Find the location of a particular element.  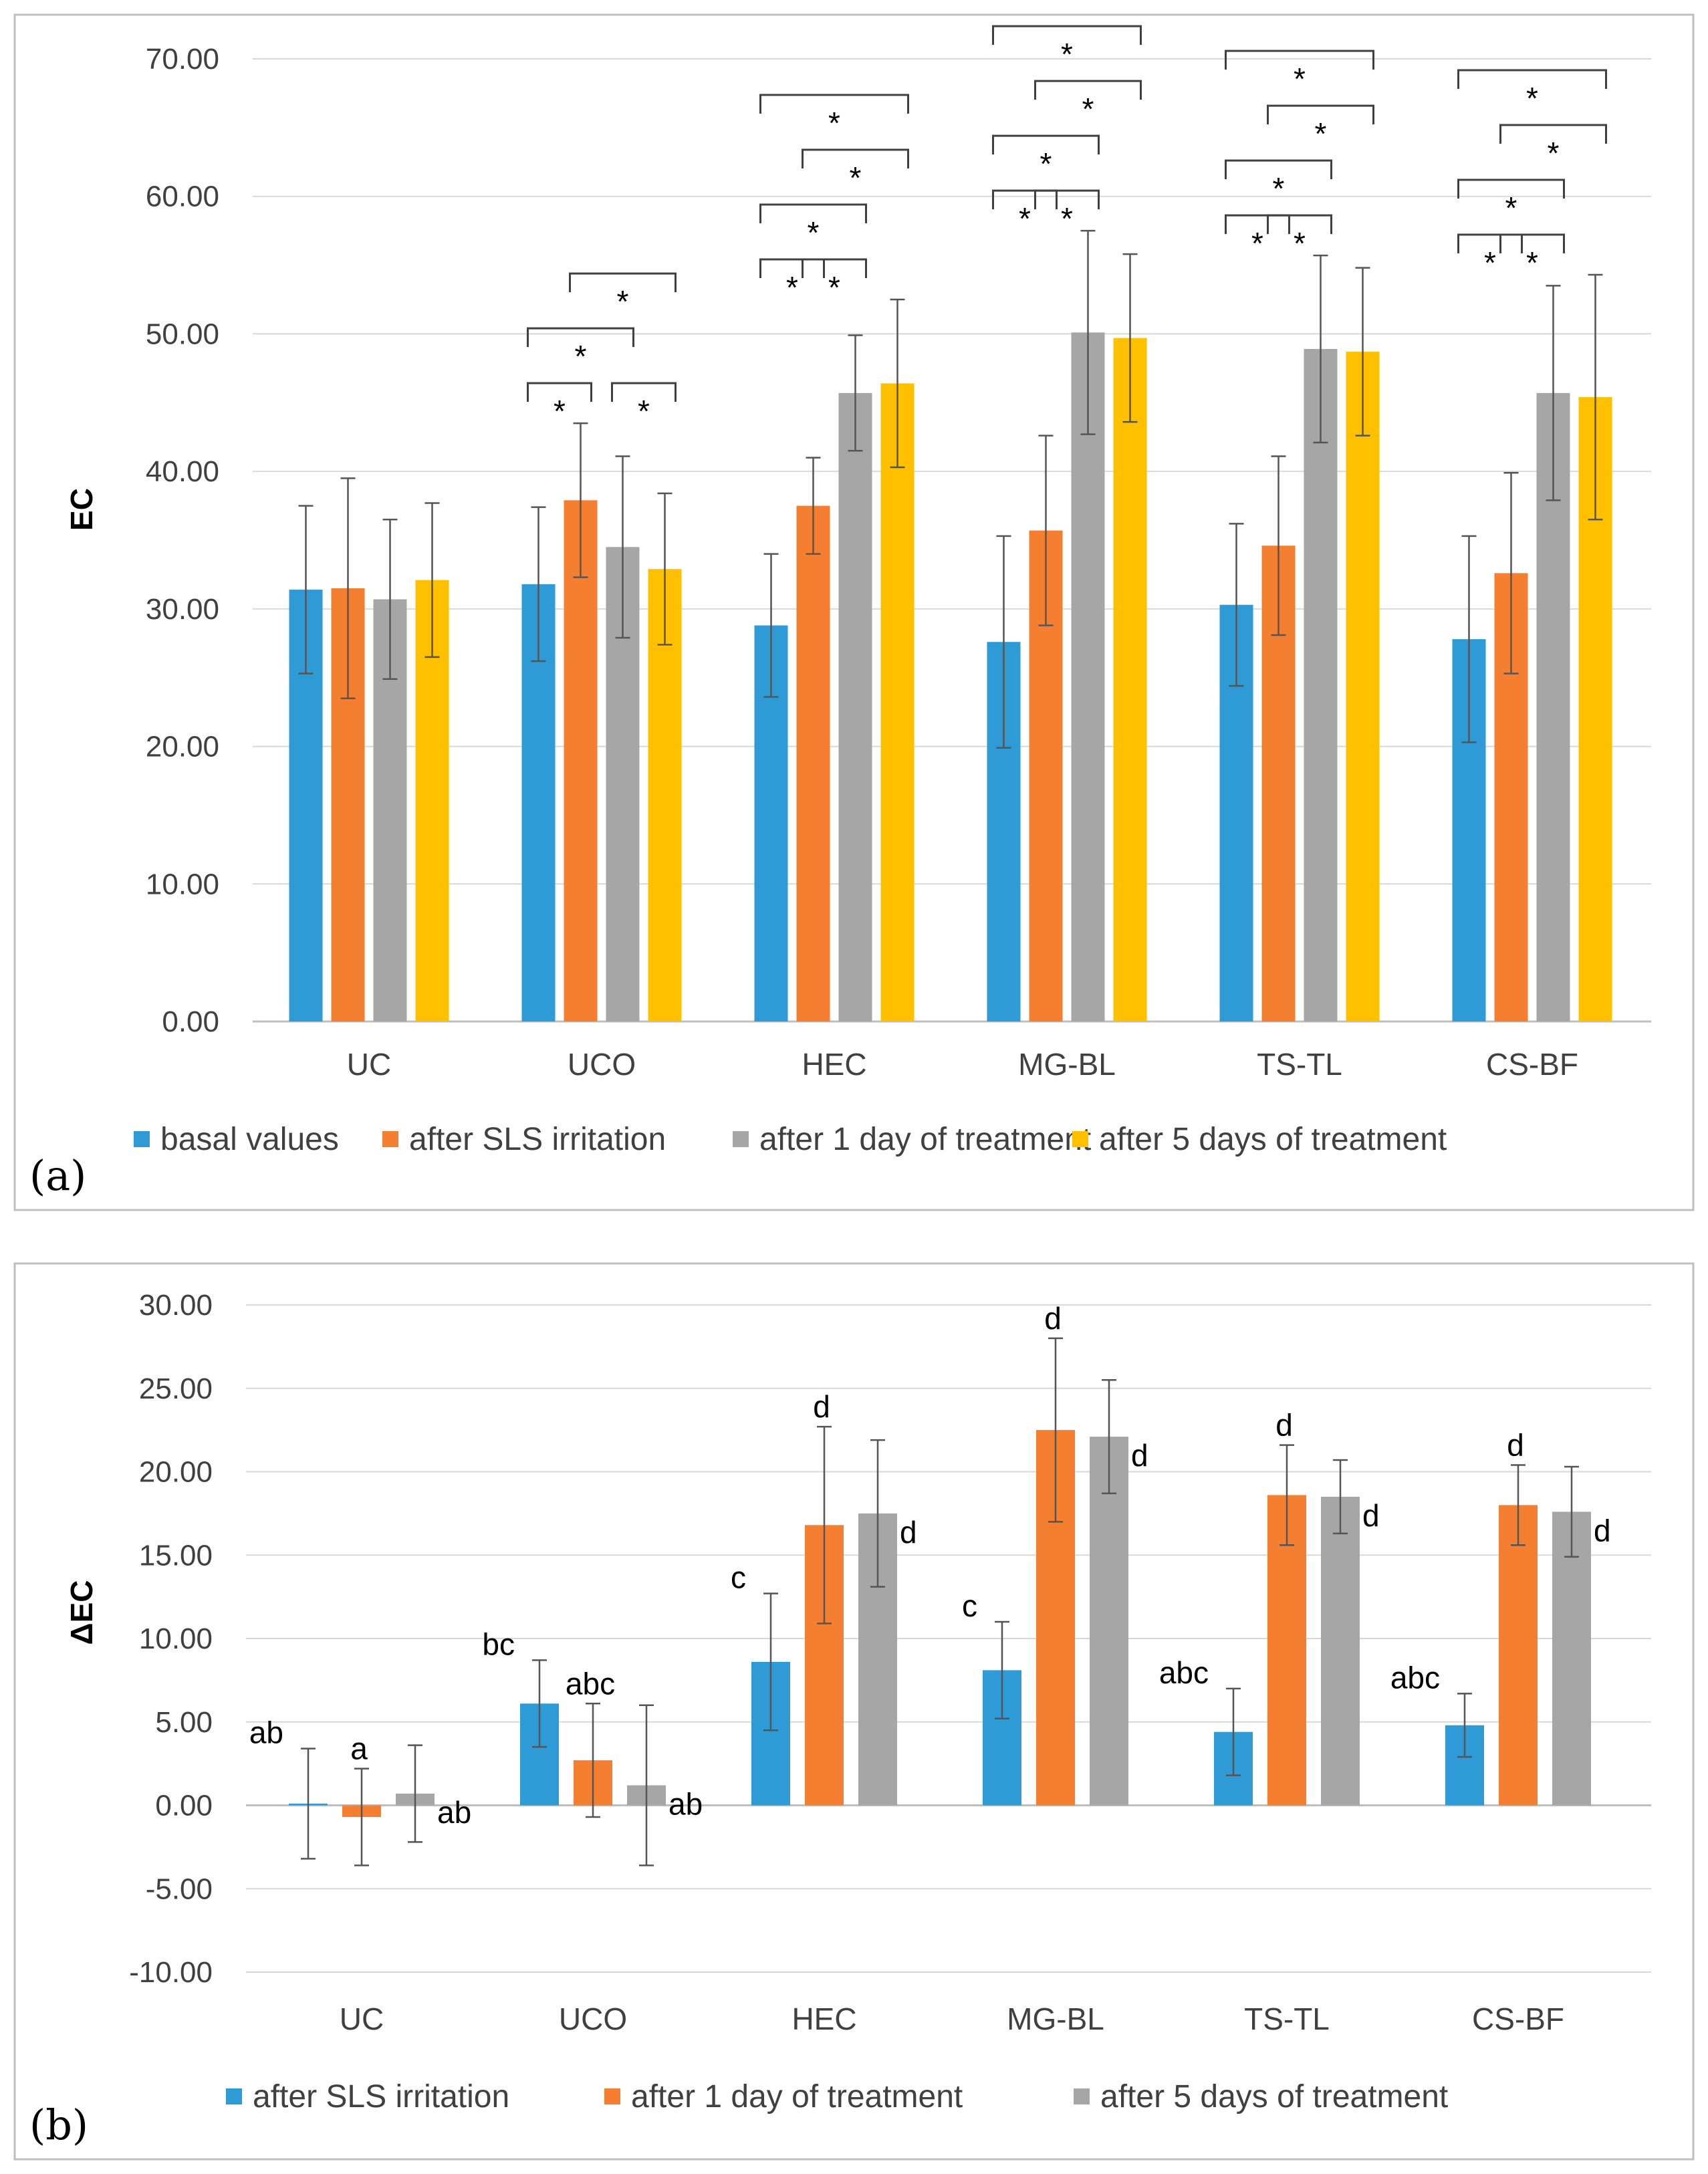

group-letter: abc is located at coordinates (1415, 1678).